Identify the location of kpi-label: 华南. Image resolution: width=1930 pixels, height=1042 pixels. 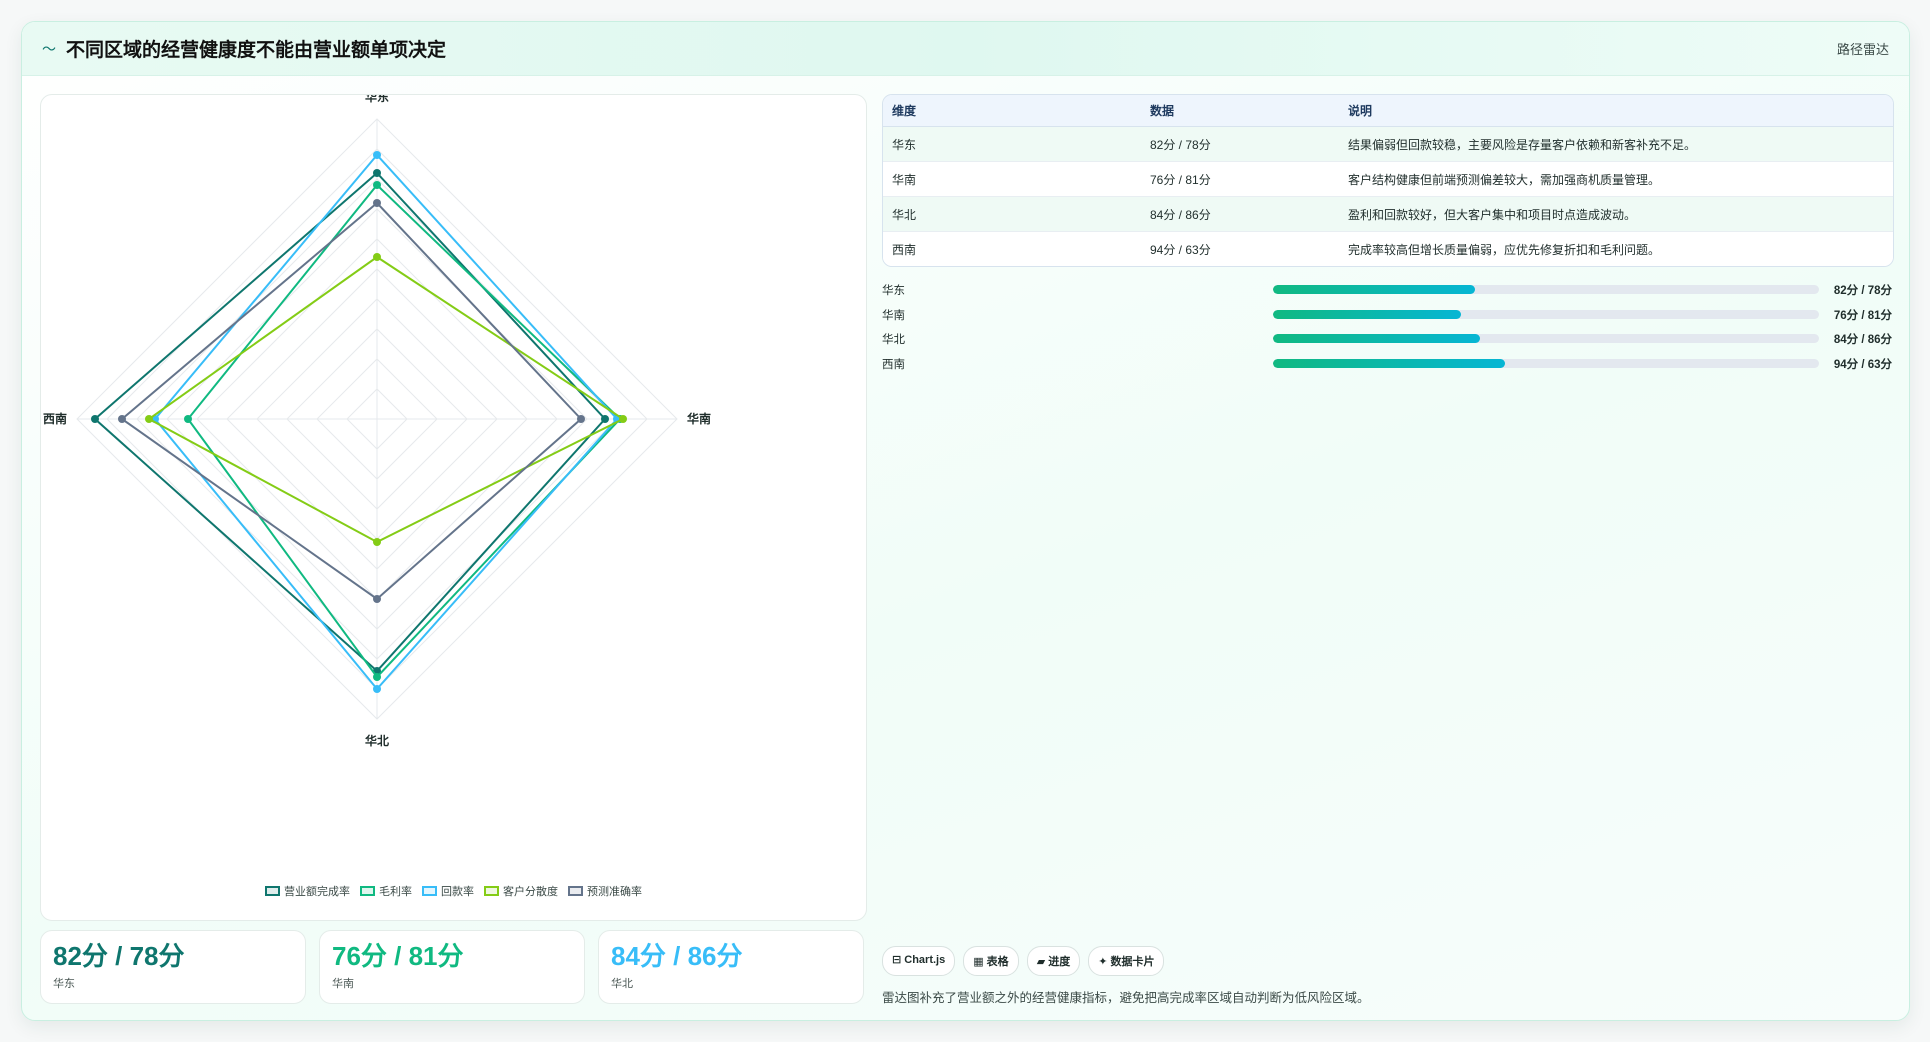
(343, 984).